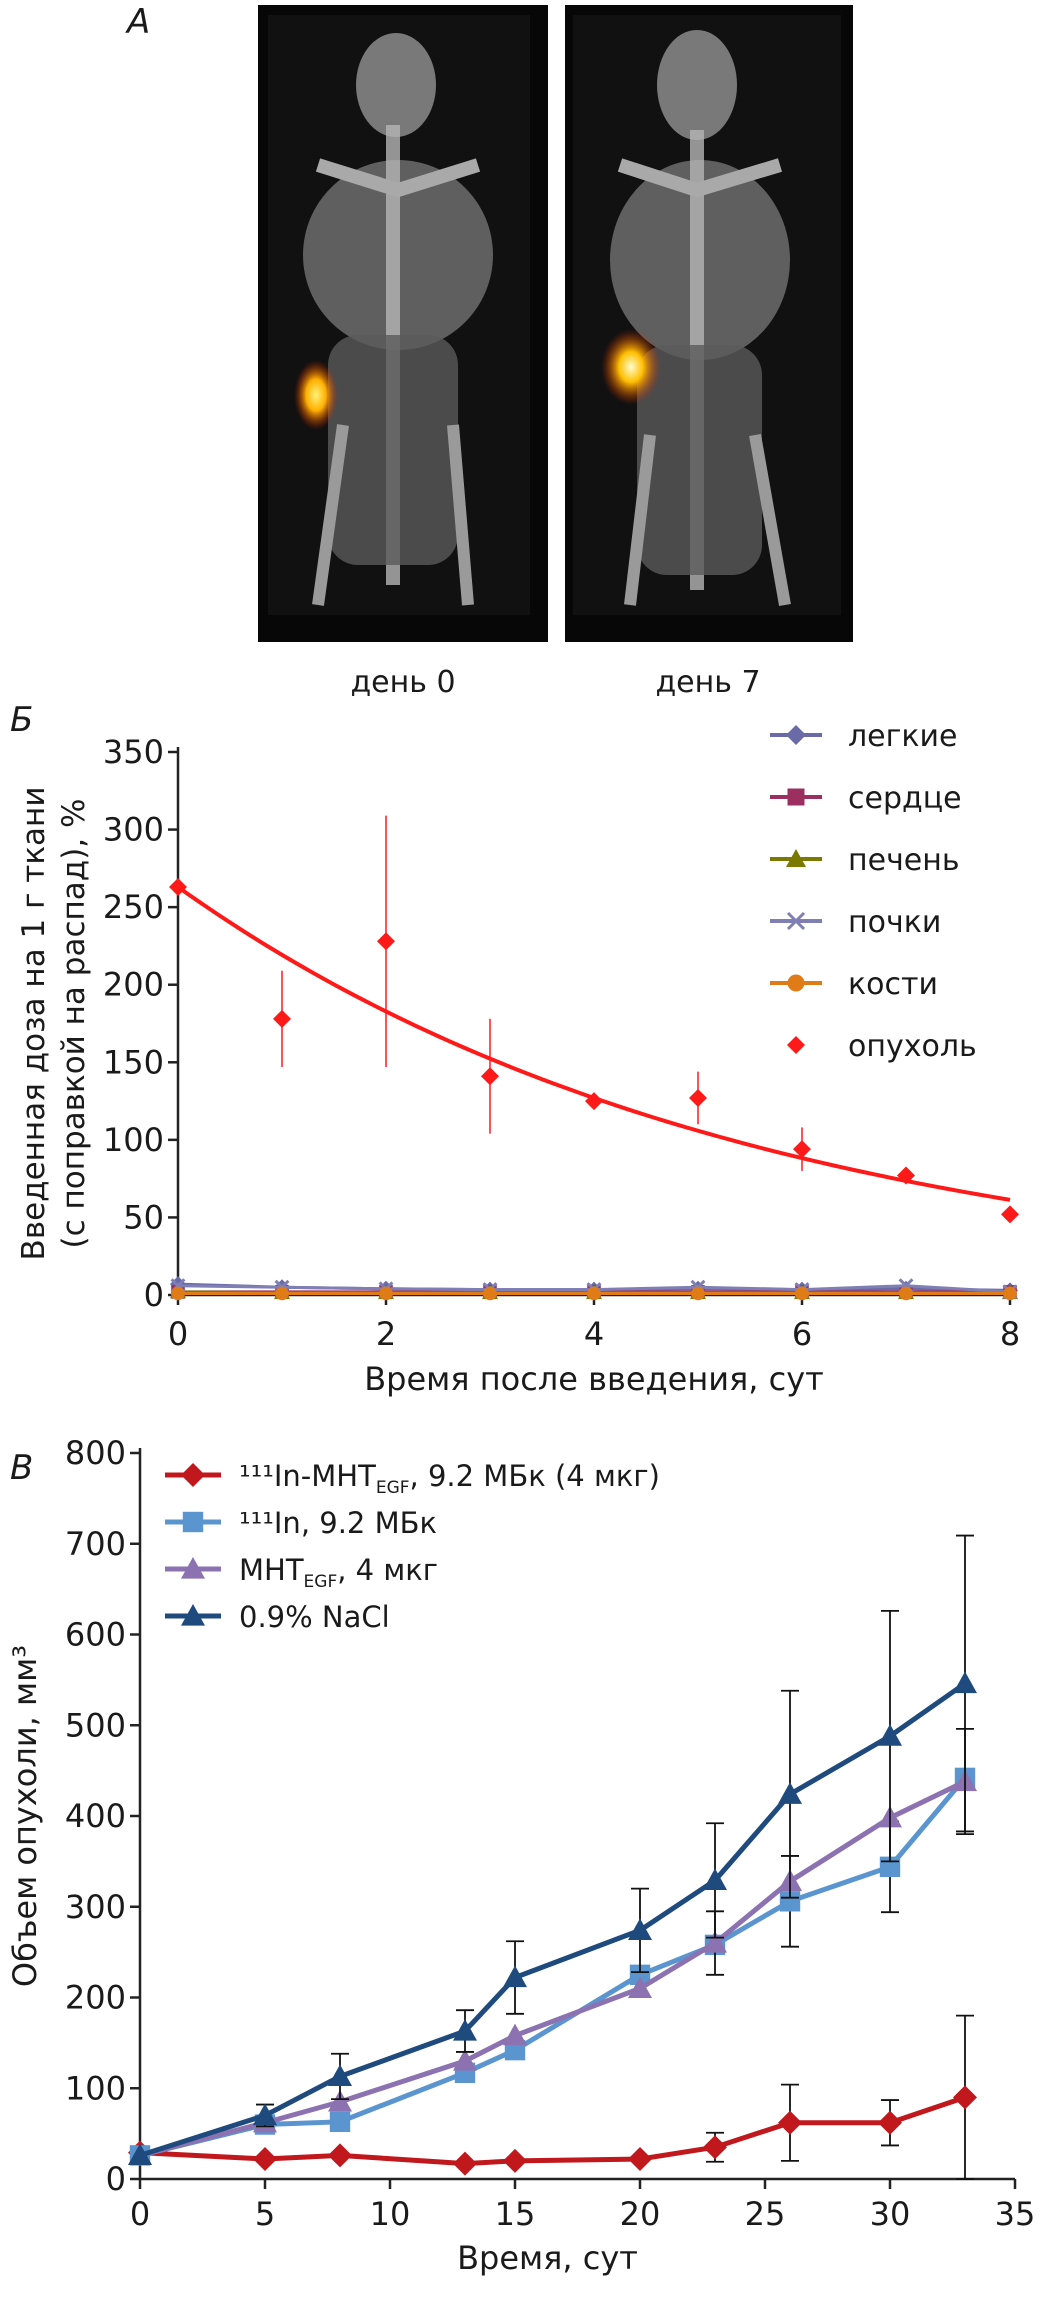  What do you see at coordinates (314, 1617) in the screenshot?
I see `legend-label: 0.9% NaCl` at bounding box center [314, 1617].